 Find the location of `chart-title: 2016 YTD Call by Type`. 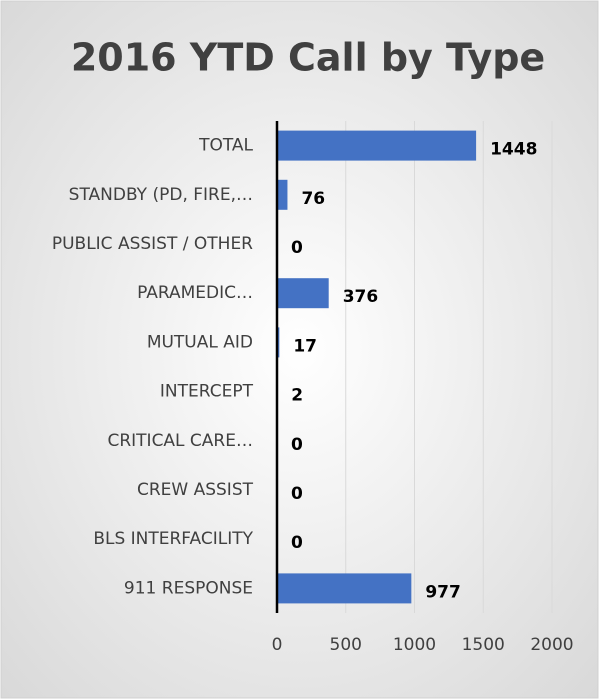

chart-title: 2016 YTD Call by Type is located at coordinates (308, 58).